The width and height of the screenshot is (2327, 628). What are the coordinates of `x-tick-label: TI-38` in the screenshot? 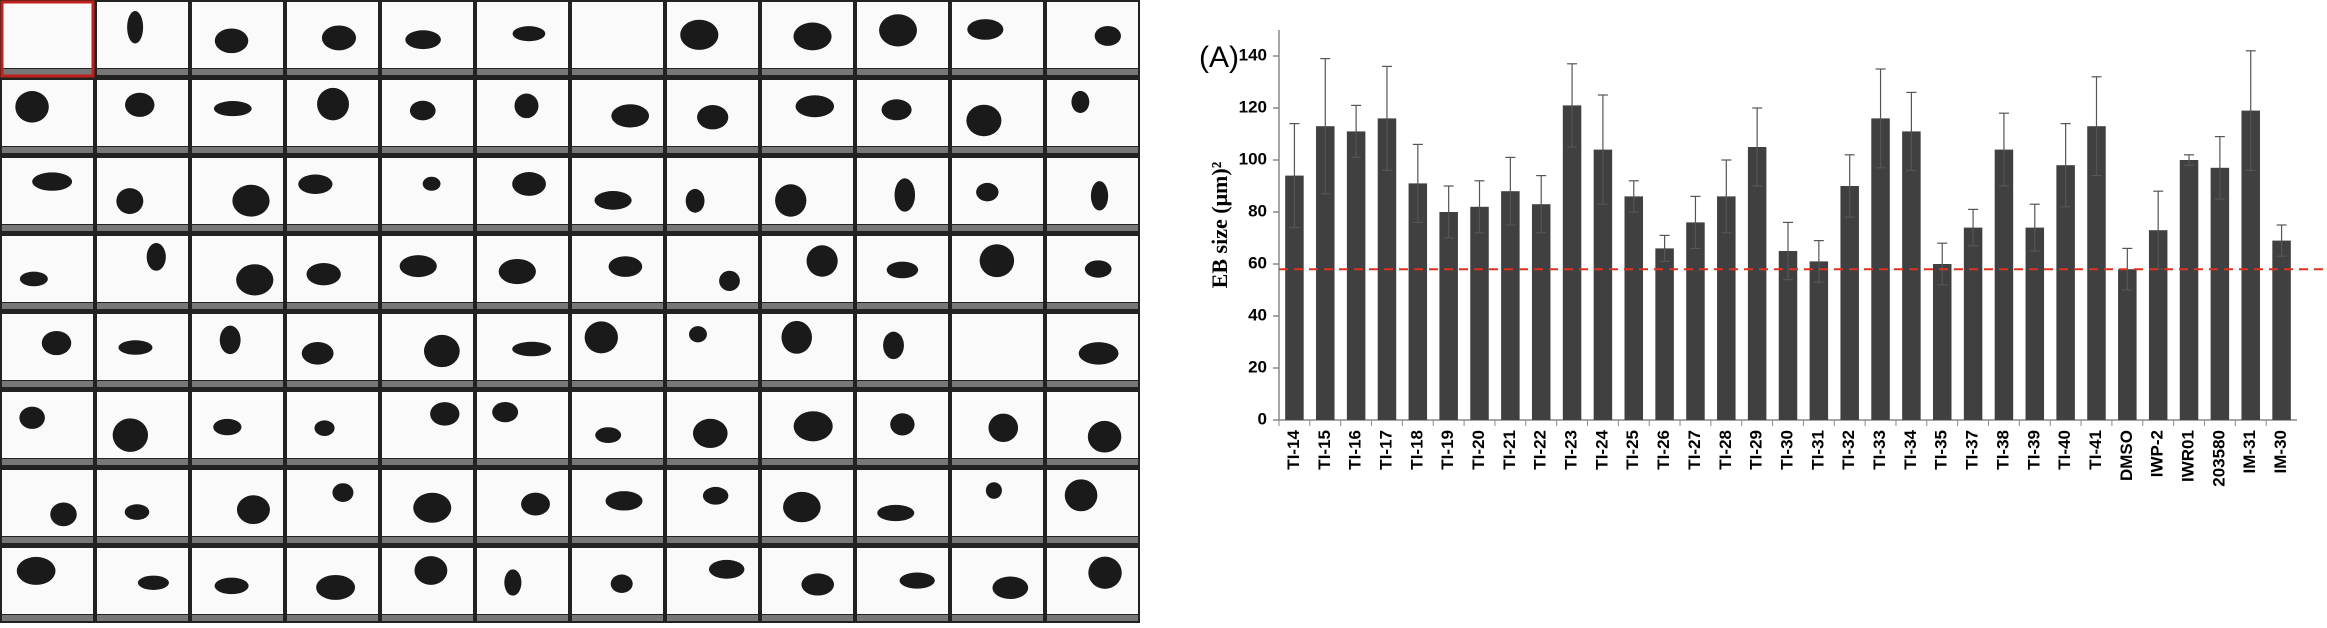 It's located at (2002, 450).